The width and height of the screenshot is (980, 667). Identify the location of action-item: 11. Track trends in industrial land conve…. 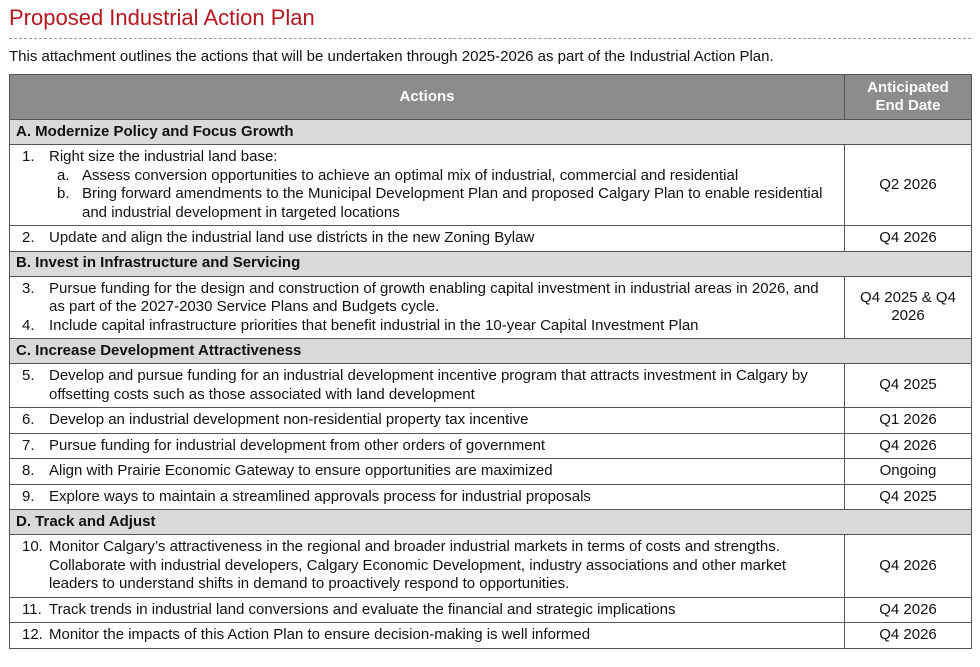
(430, 610).